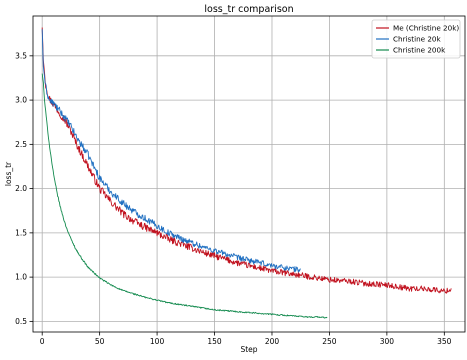 The image size is (467, 360). Describe the element at coordinates (21, 100) in the screenshot. I see `y-tick-label: 3.0` at that location.